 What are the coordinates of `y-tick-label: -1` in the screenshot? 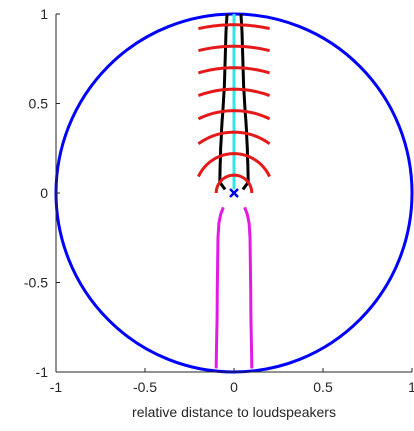 It's located at (42, 372).